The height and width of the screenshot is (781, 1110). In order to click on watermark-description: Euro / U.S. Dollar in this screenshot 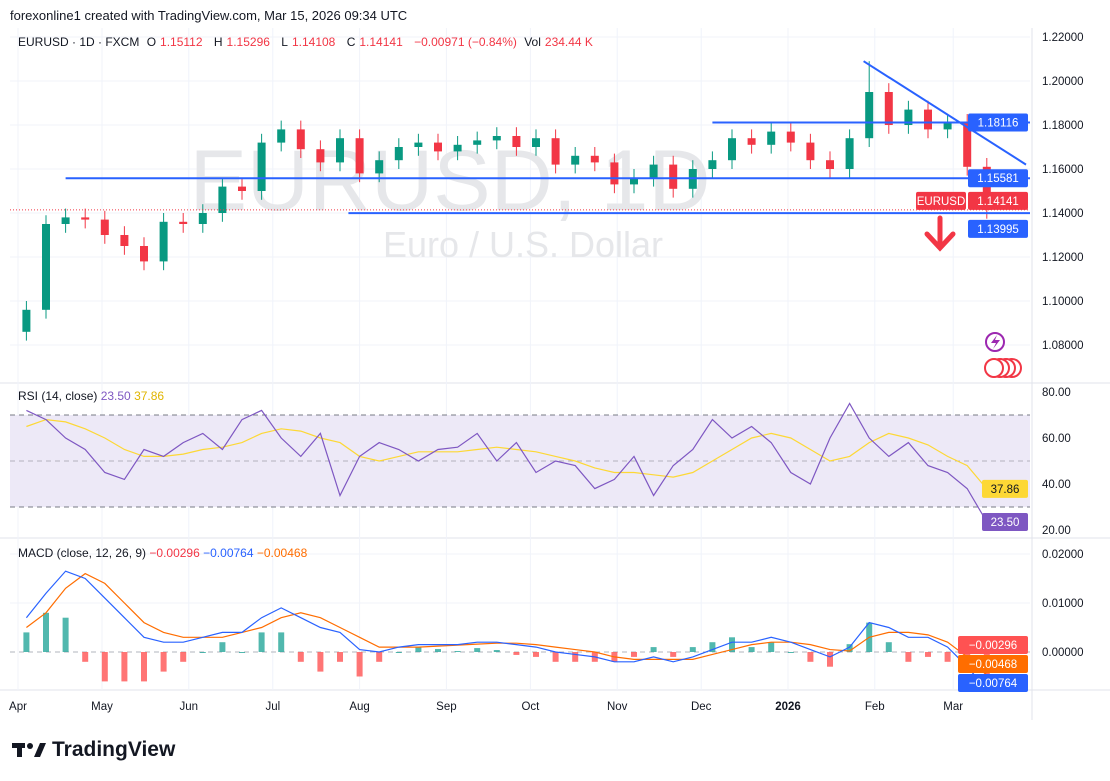, I will do `click(523, 244)`.